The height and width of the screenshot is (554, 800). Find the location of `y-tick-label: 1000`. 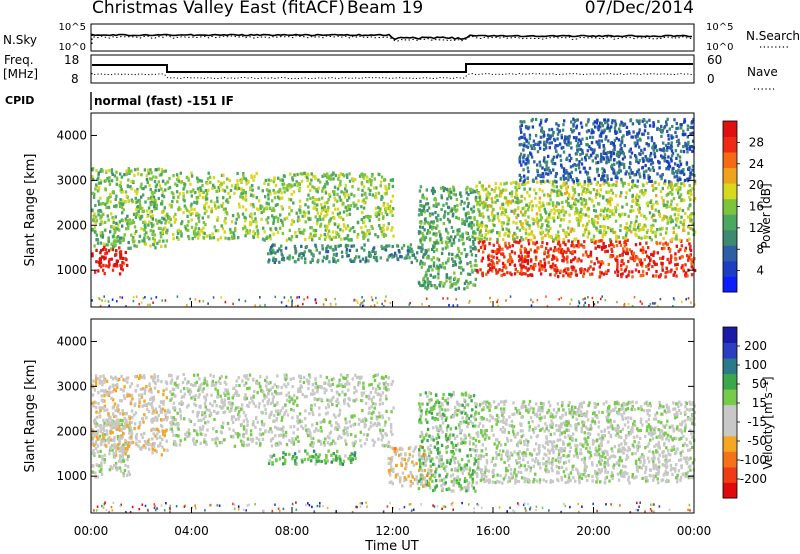

y-tick-label: 1000 is located at coordinates (71, 270).